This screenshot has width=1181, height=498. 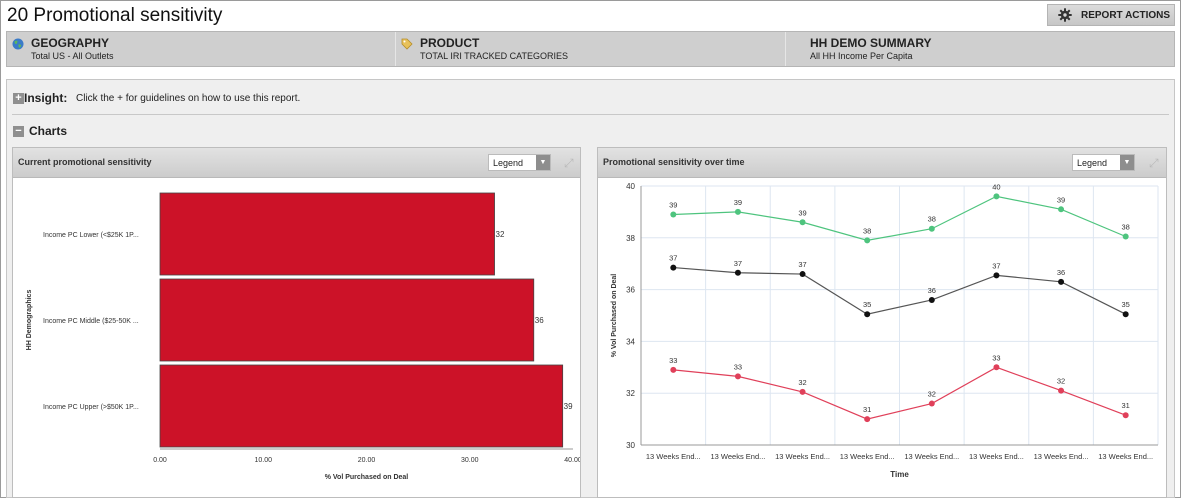 What do you see at coordinates (568, 406) in the screenshot?
I see `bar-value-label: 39` at bounding box center [568, 406].